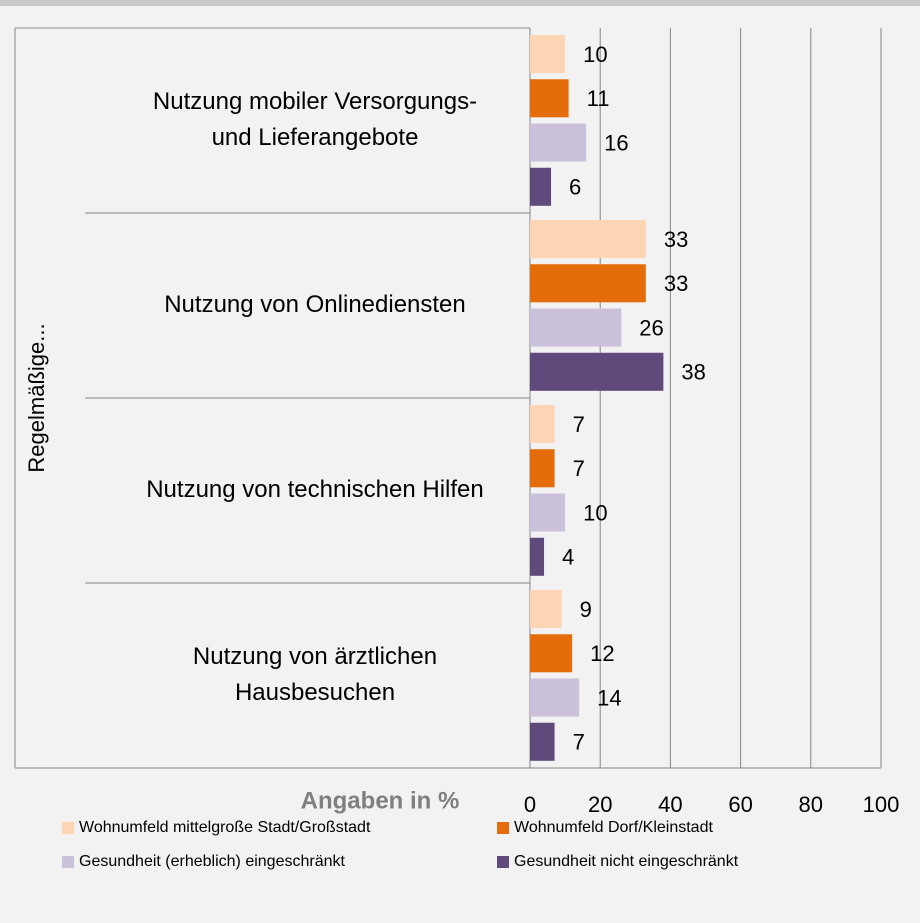 The height and width of the screenshot is (923, 920). What do you see at coordinates (315, 489) in the screenshot?
I see `category-label: Nutzung von technischen Hilfen` at bounding box center [315, 489].